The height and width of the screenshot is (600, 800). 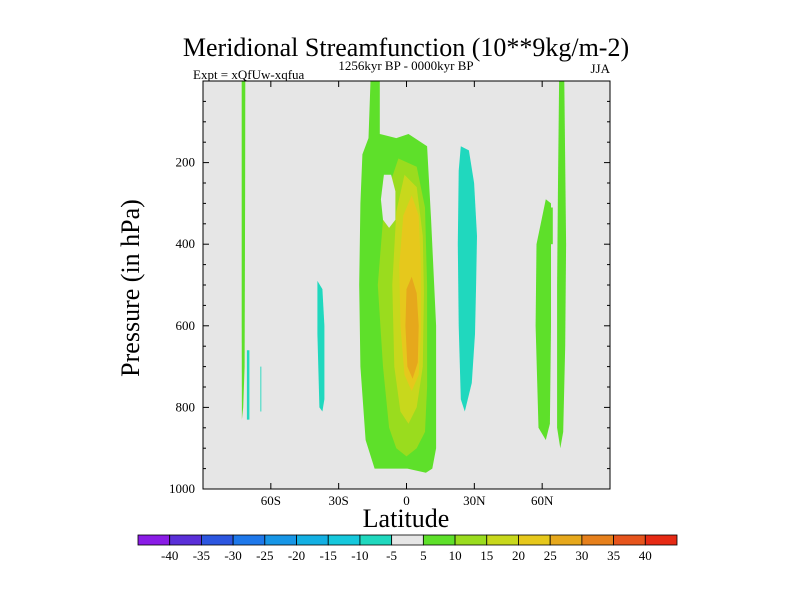 I want to click on x-tick-label: 30N, so click(x=474, y=500).